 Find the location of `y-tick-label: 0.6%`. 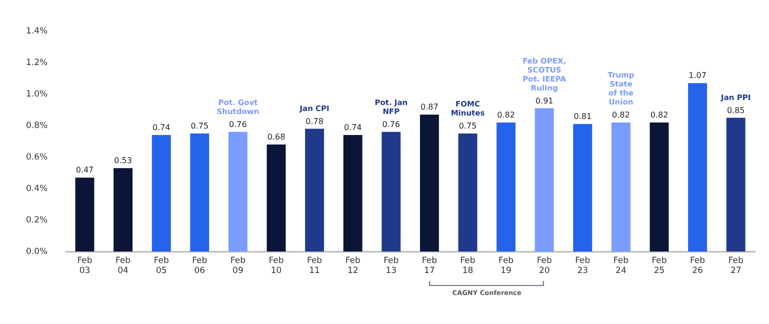

y-tick-label: 0.6% is located at coordinates (37, 157).